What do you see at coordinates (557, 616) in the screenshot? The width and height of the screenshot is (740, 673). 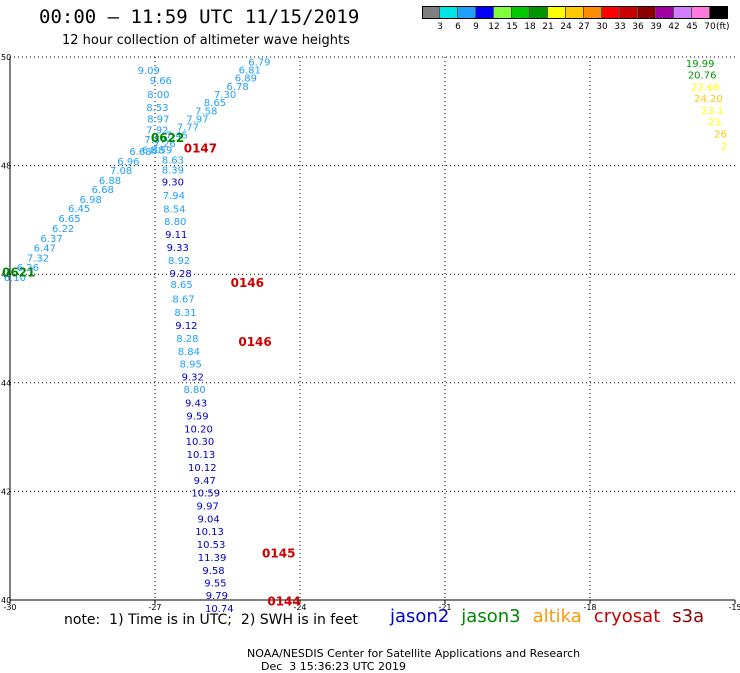 I see `satellite-legend-item: altika` at bounding box center [557, 616].